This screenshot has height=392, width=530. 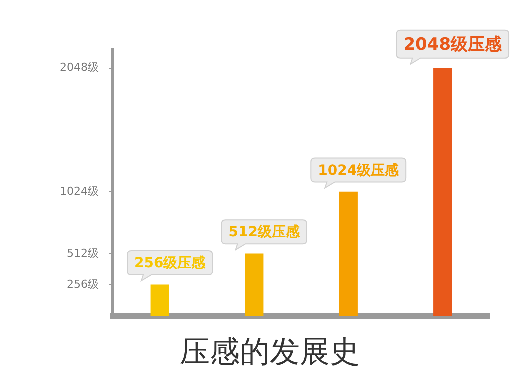 I want to click on data-label: 2048级压感, so click(x=454, y=44).